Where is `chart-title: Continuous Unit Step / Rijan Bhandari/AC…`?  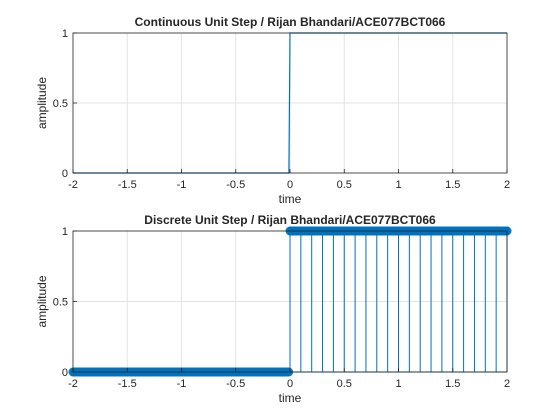 chart-title: Continuous Unit Step / Rijan Bhandari/AC… is located at coordinates (290, 22).